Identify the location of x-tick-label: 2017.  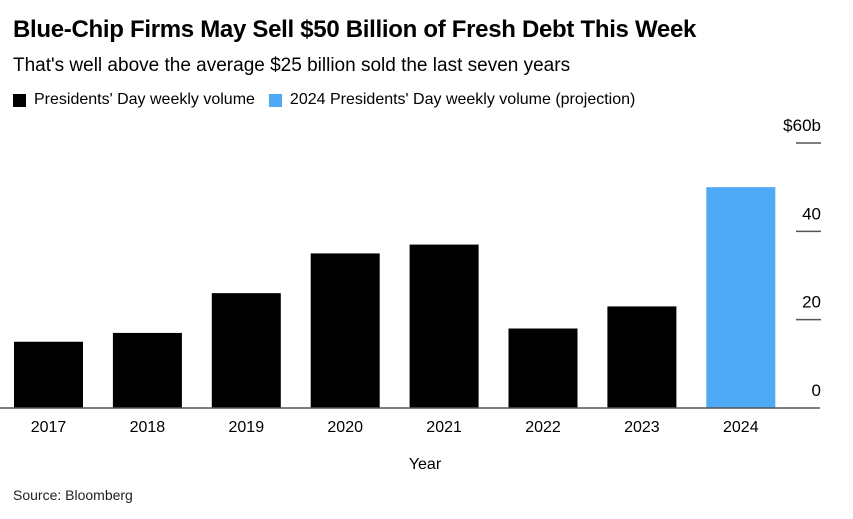
(49, 427).